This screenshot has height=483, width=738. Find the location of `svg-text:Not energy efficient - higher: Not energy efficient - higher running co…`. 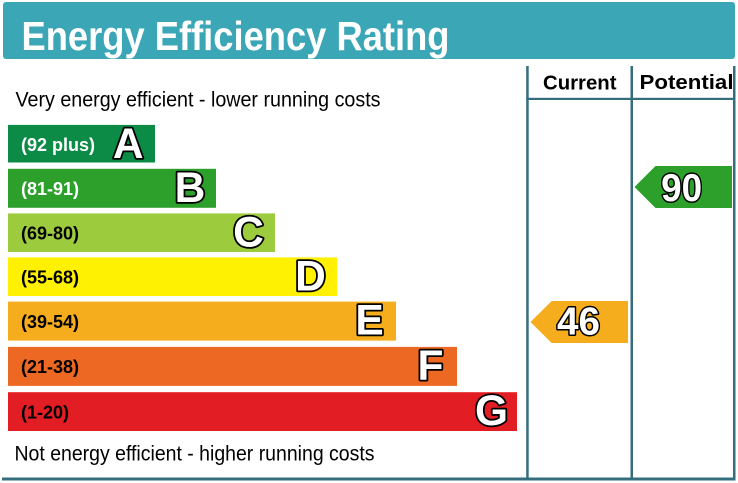

svg-text:Not energy efficient - higher: Not energy efficient - higher running co… is located at coordinates (195, 454).